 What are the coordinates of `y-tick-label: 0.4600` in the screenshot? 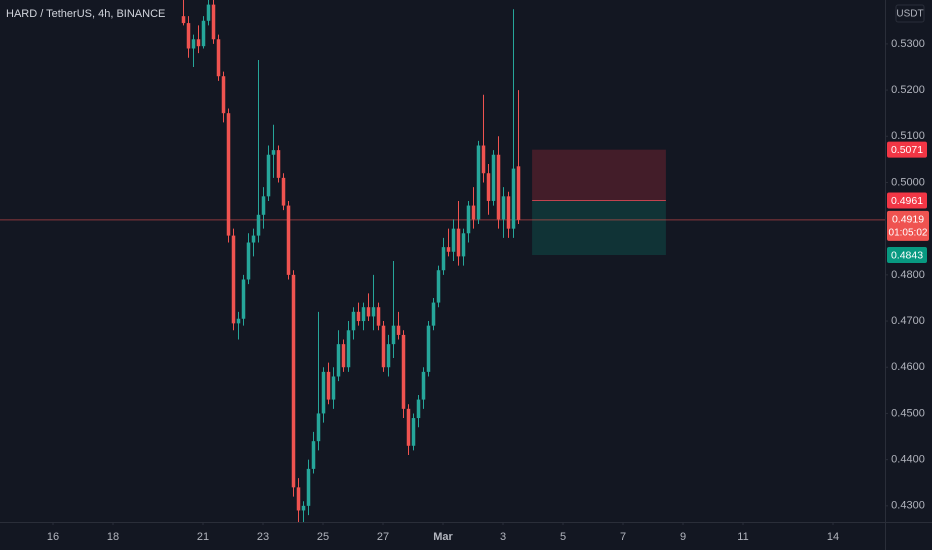 It's located at (908, 367).